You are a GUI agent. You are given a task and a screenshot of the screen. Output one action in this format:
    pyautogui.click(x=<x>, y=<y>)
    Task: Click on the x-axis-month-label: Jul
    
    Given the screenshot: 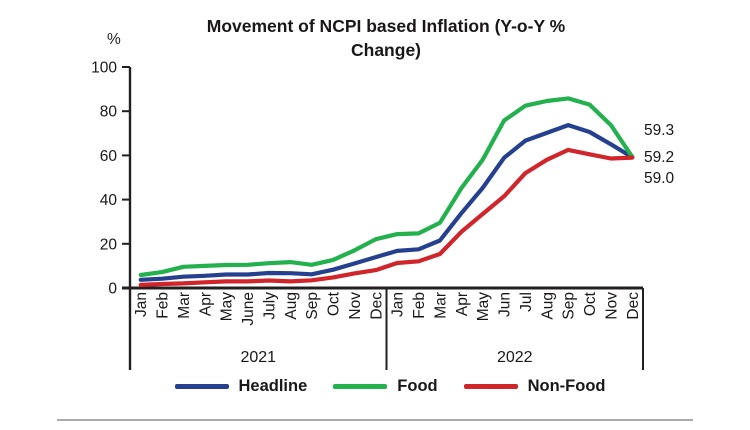 What is the action you would take?
    pyautogui.click(x=526, y=302)
    